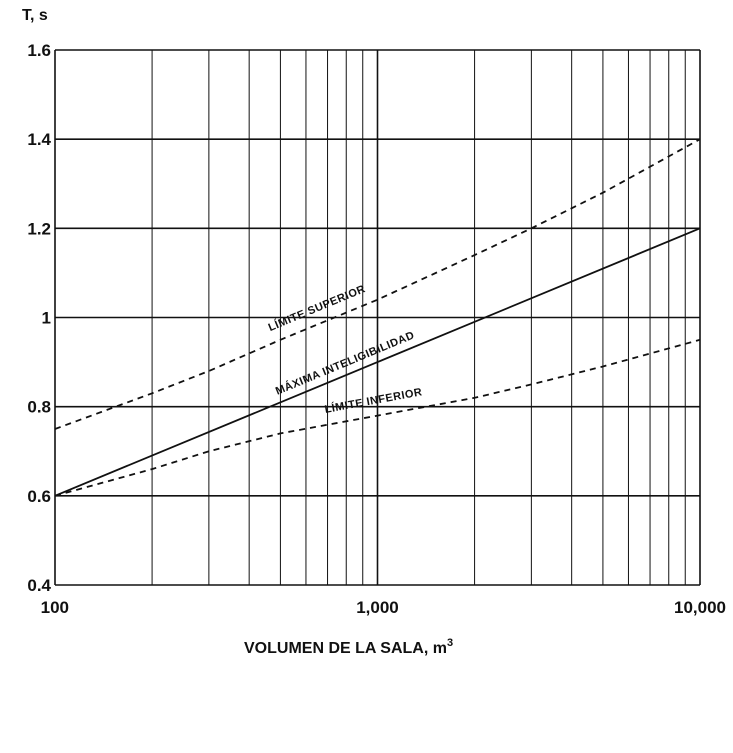  What do you see at coordinates (374, 400) in the screenshot?
I see `series-label: LÍMITE INFERIOR` at bounding box center [374, 400].